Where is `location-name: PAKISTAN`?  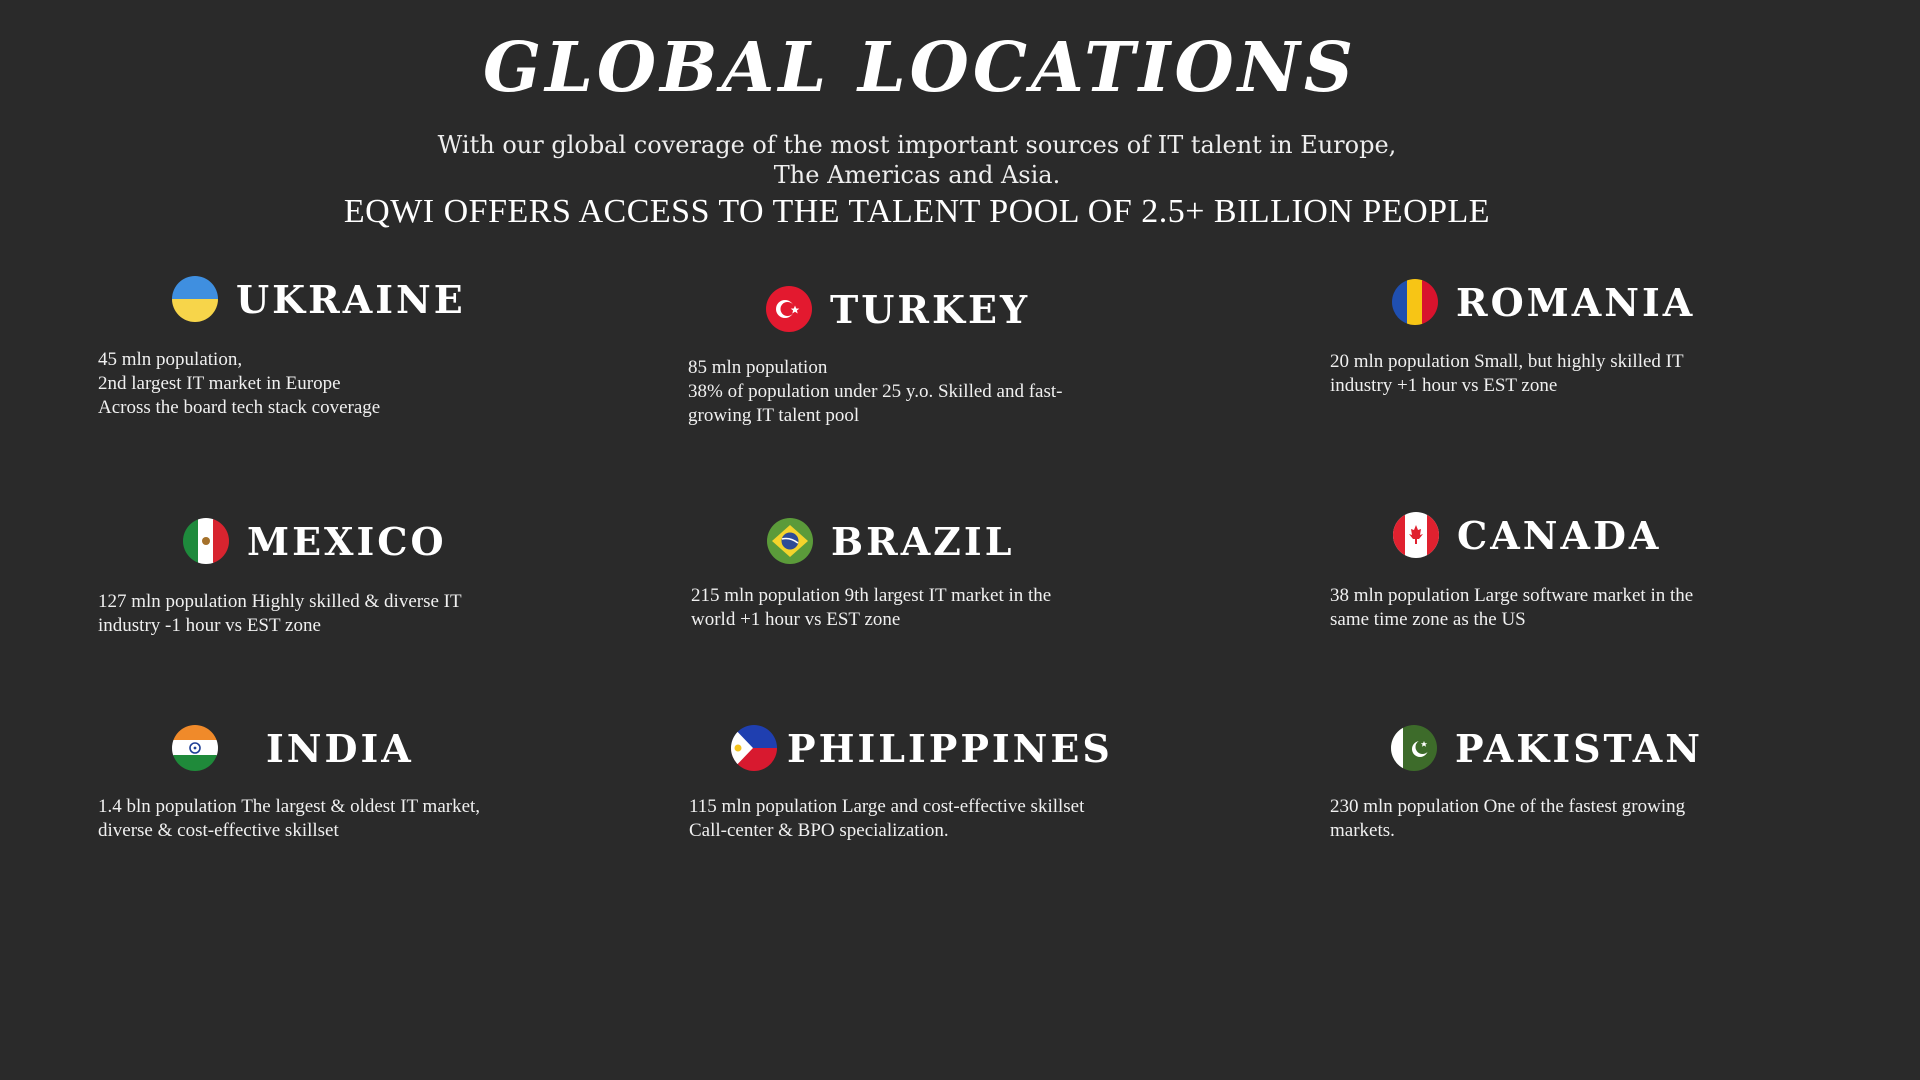 location-name: PAKISTAN is located at coordinates (1579, 748).